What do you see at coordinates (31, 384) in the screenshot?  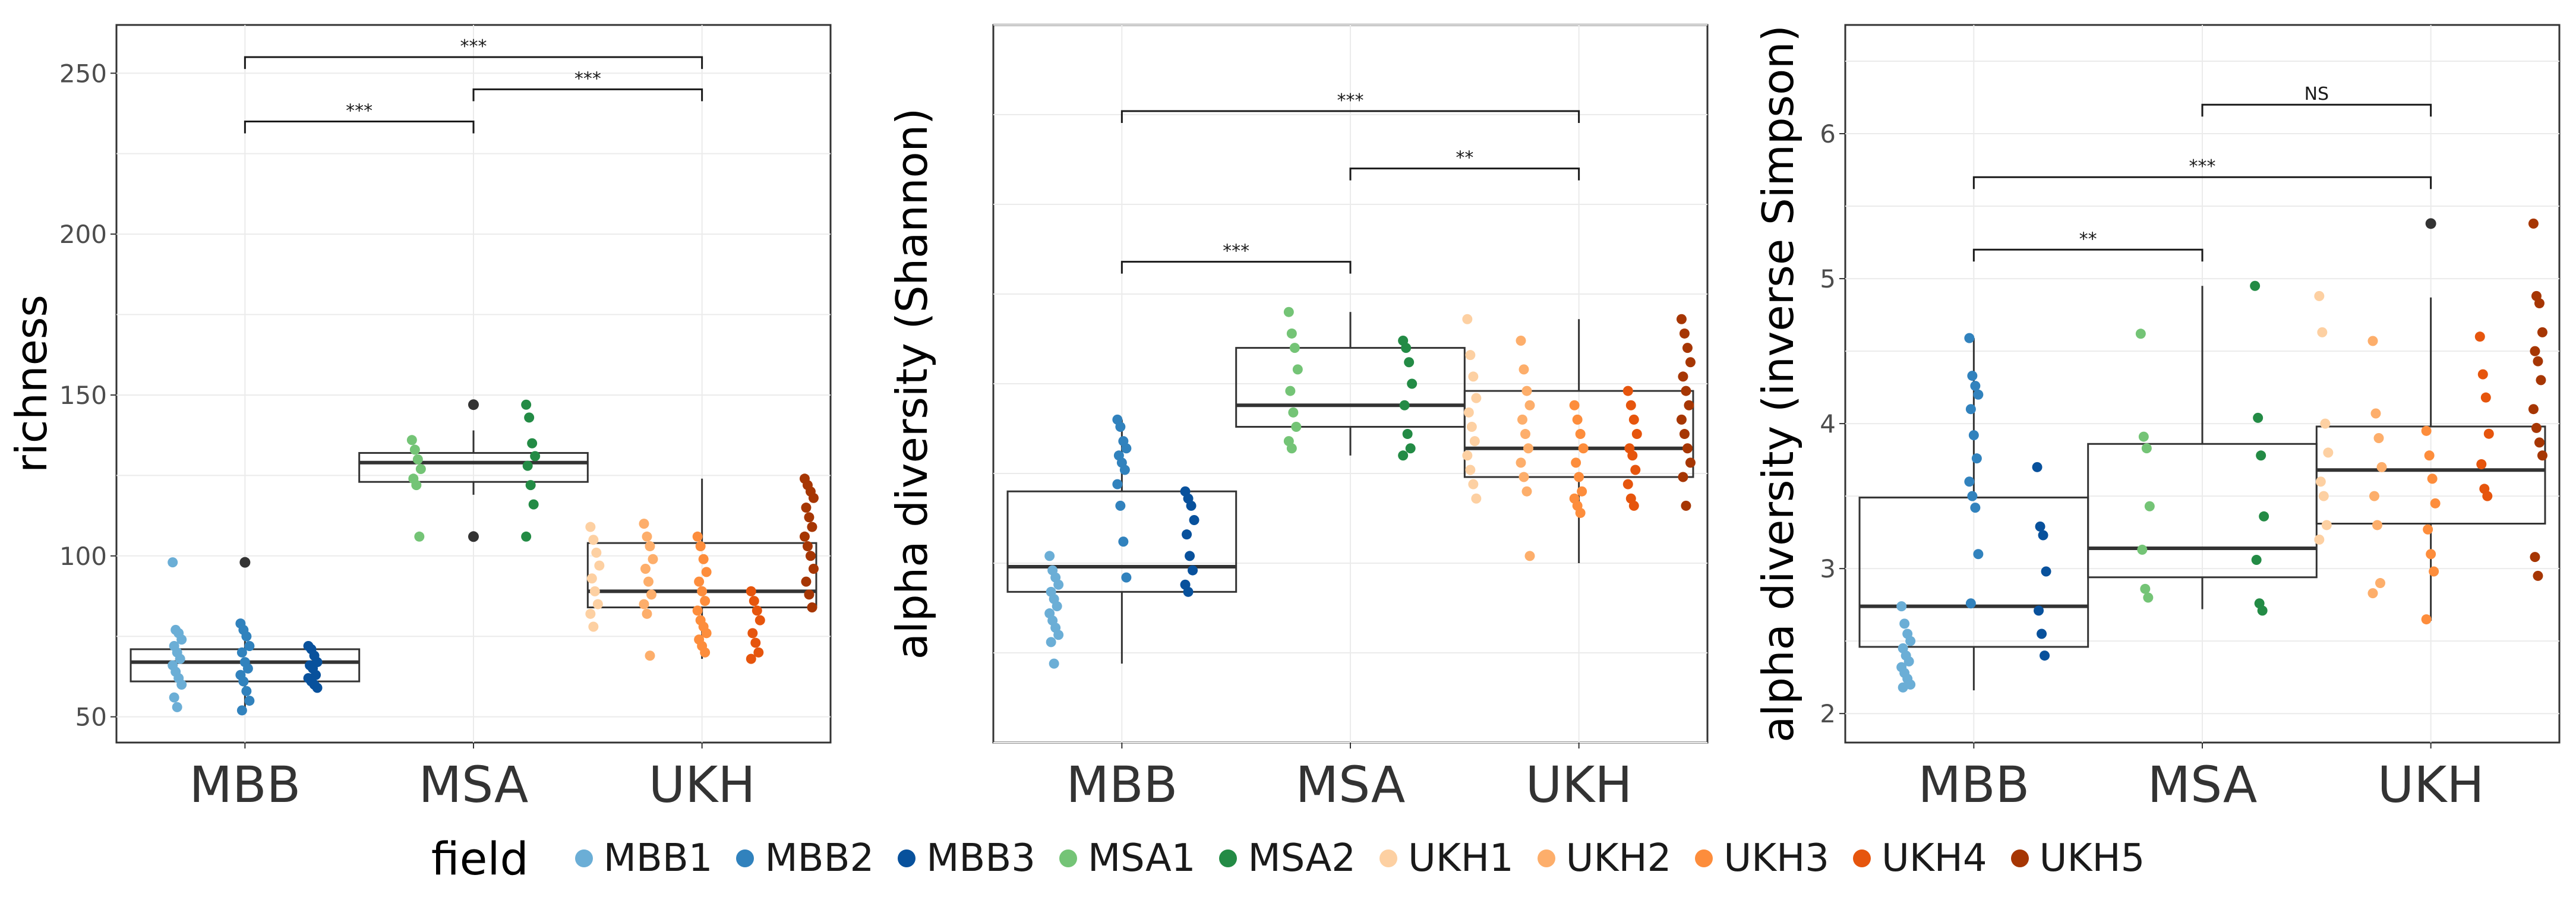 I see `y-axis-title: richness` at bounding box center [31, 384].